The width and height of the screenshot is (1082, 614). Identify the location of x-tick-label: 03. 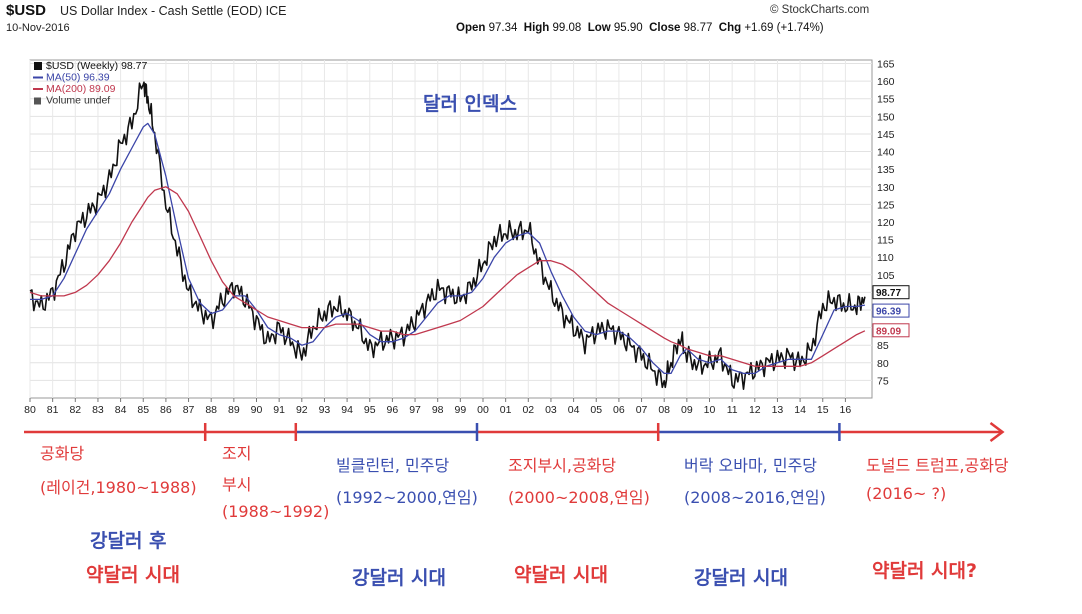
(551, 410).